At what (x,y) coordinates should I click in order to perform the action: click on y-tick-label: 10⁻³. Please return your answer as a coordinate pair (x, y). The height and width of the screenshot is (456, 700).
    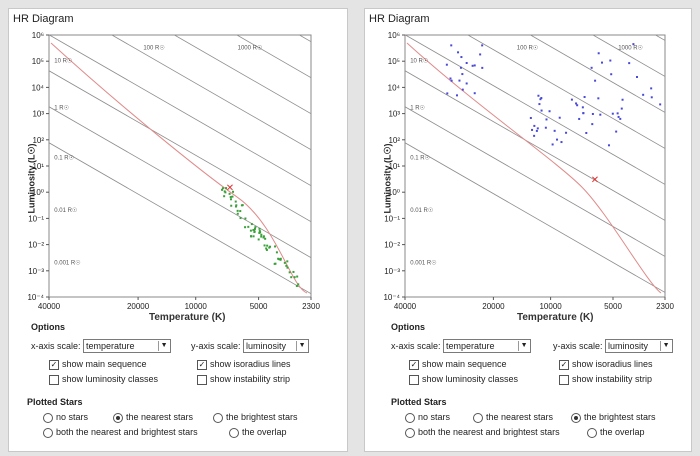
    Looking at the image, I should click on (392, 271).